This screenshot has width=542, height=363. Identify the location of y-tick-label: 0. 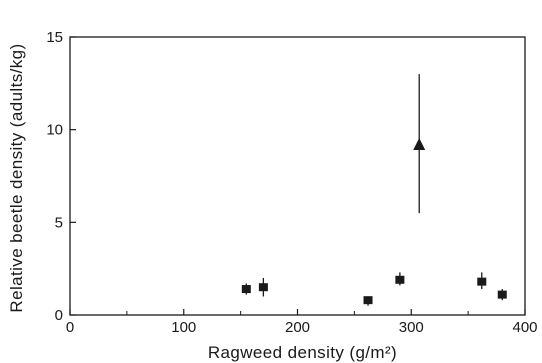
(59, 315).